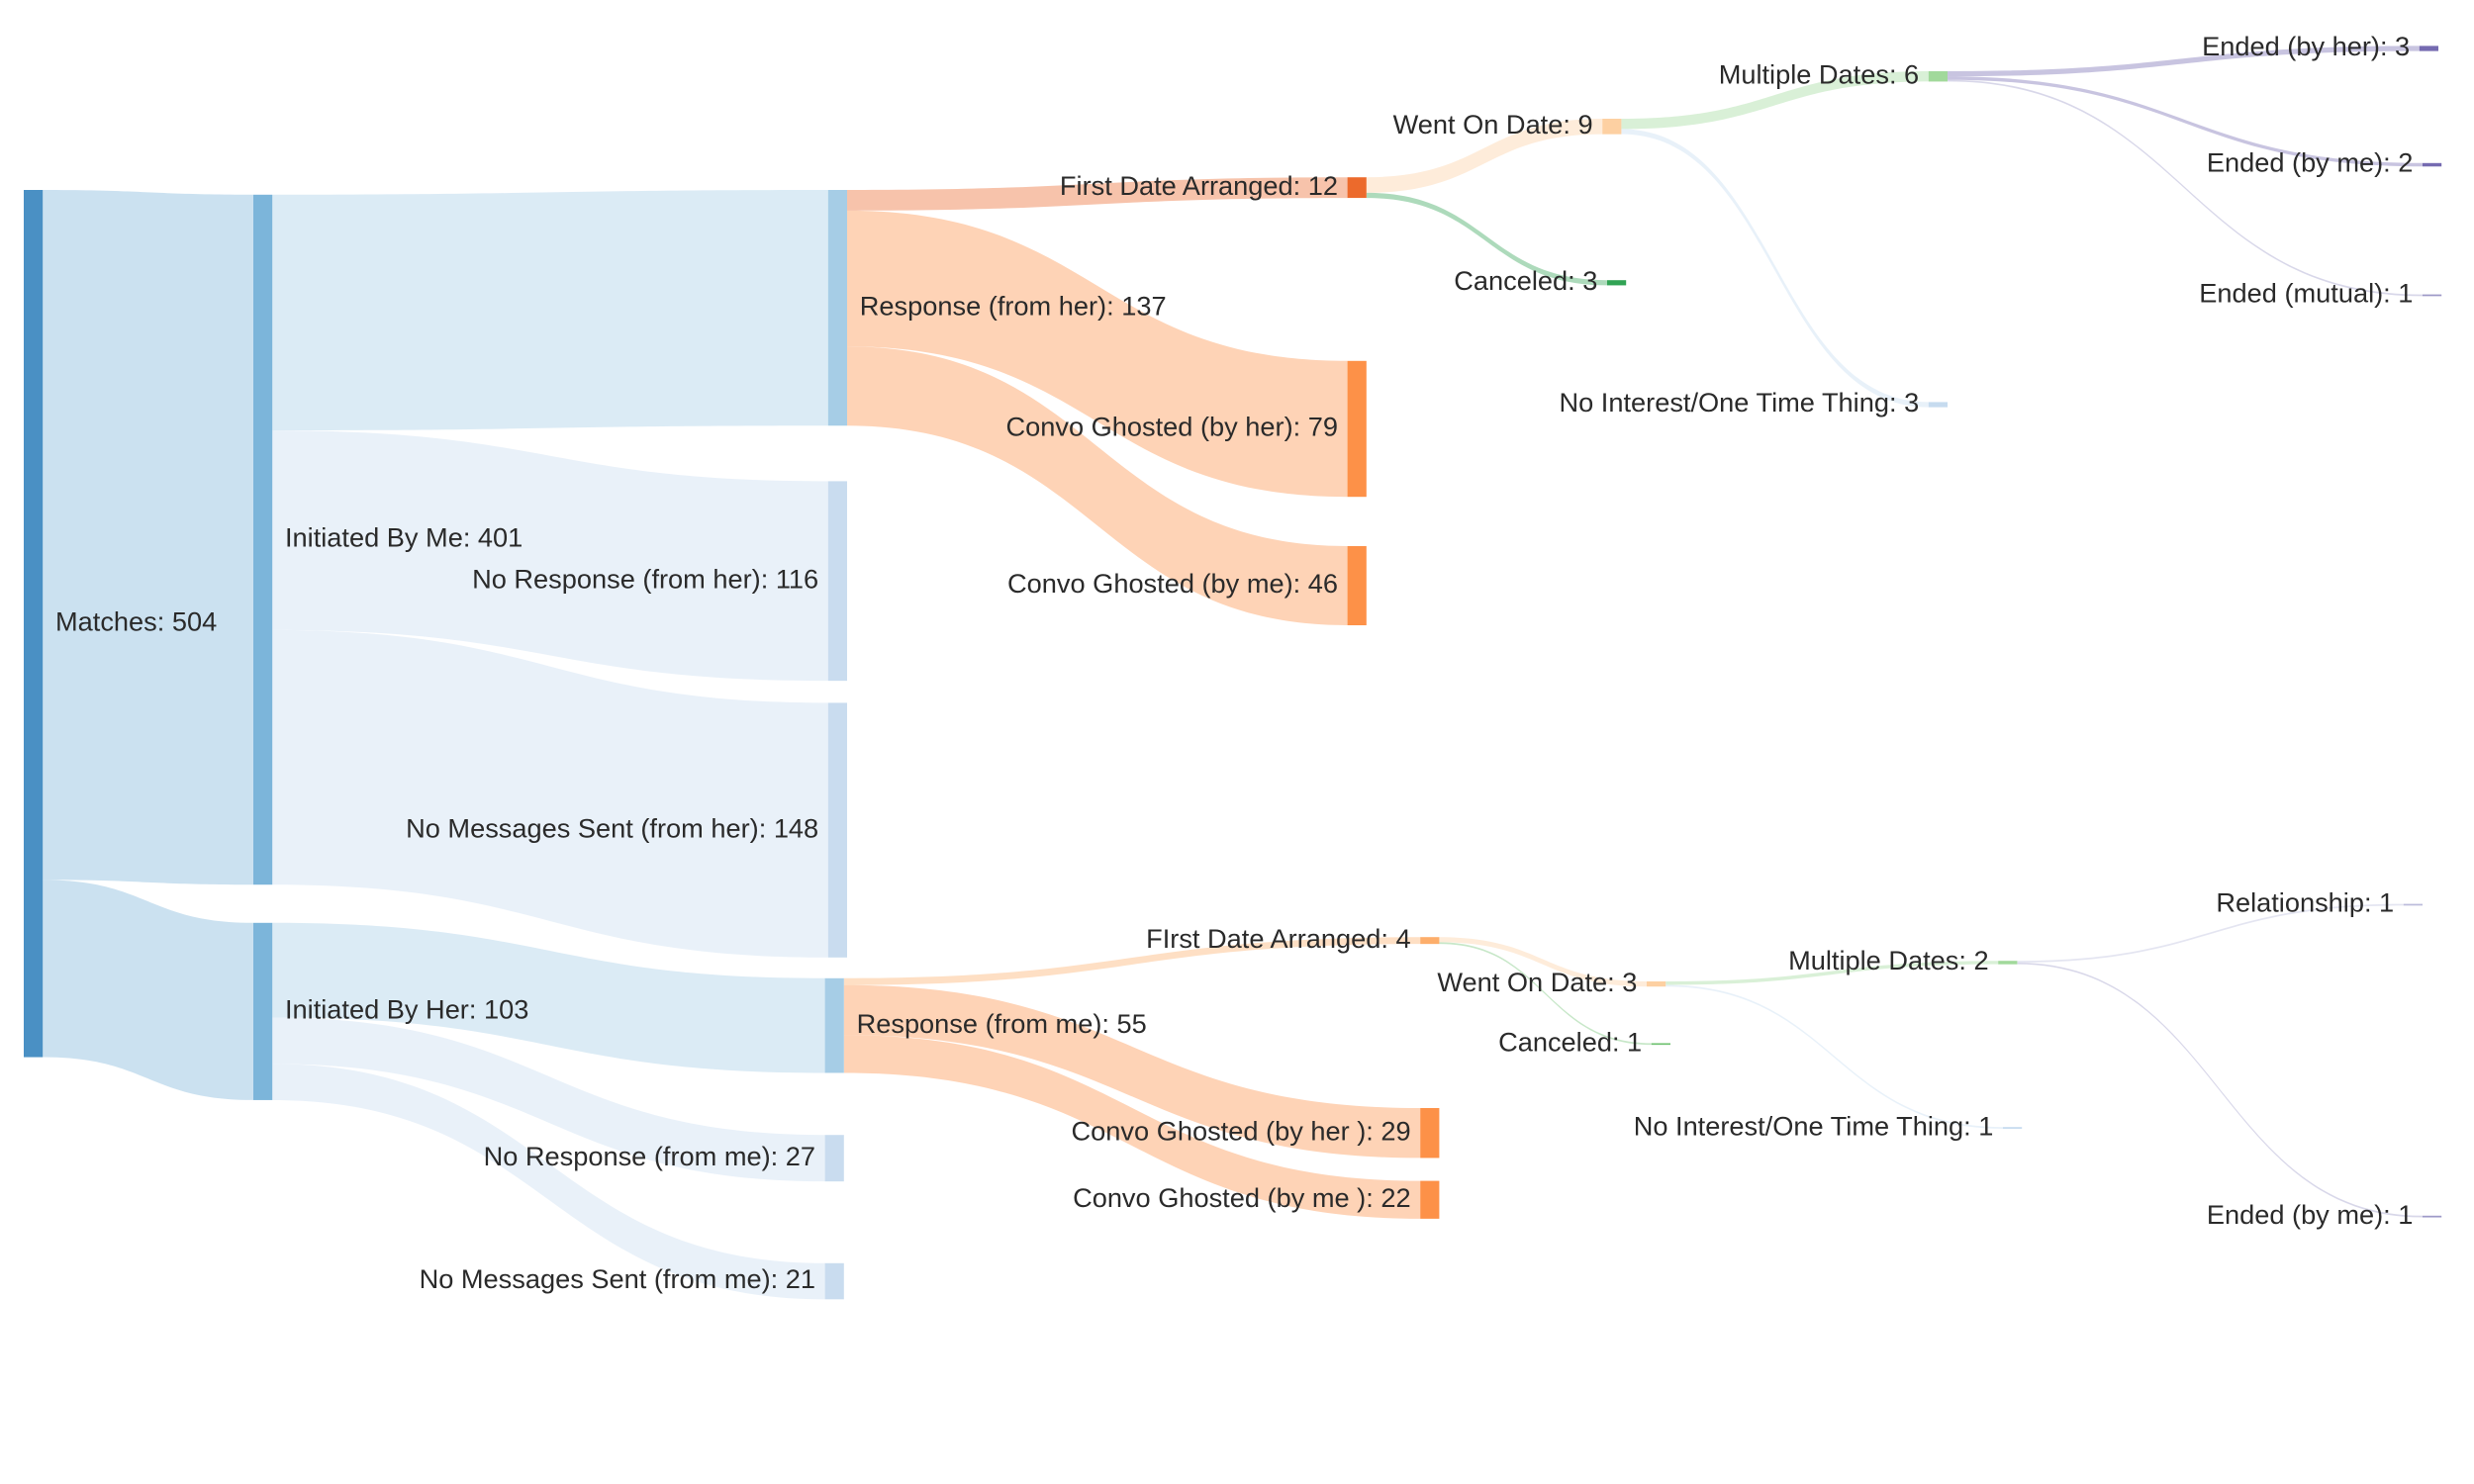 This screenshot has height=1484, width=2474. Describe the element at coordinates (617, 1278) in the screenshot. I see `node-label: No Messages Sent (from me): 21` at that location.